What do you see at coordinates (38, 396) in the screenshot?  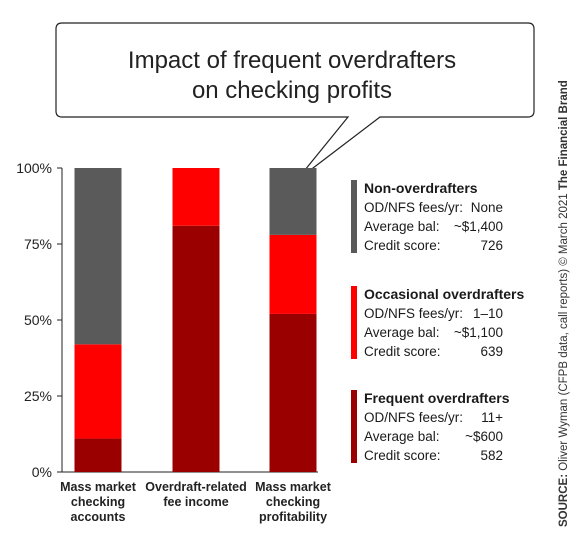 I see `y-tick-label: 25%` at bounding box center [38, 396].